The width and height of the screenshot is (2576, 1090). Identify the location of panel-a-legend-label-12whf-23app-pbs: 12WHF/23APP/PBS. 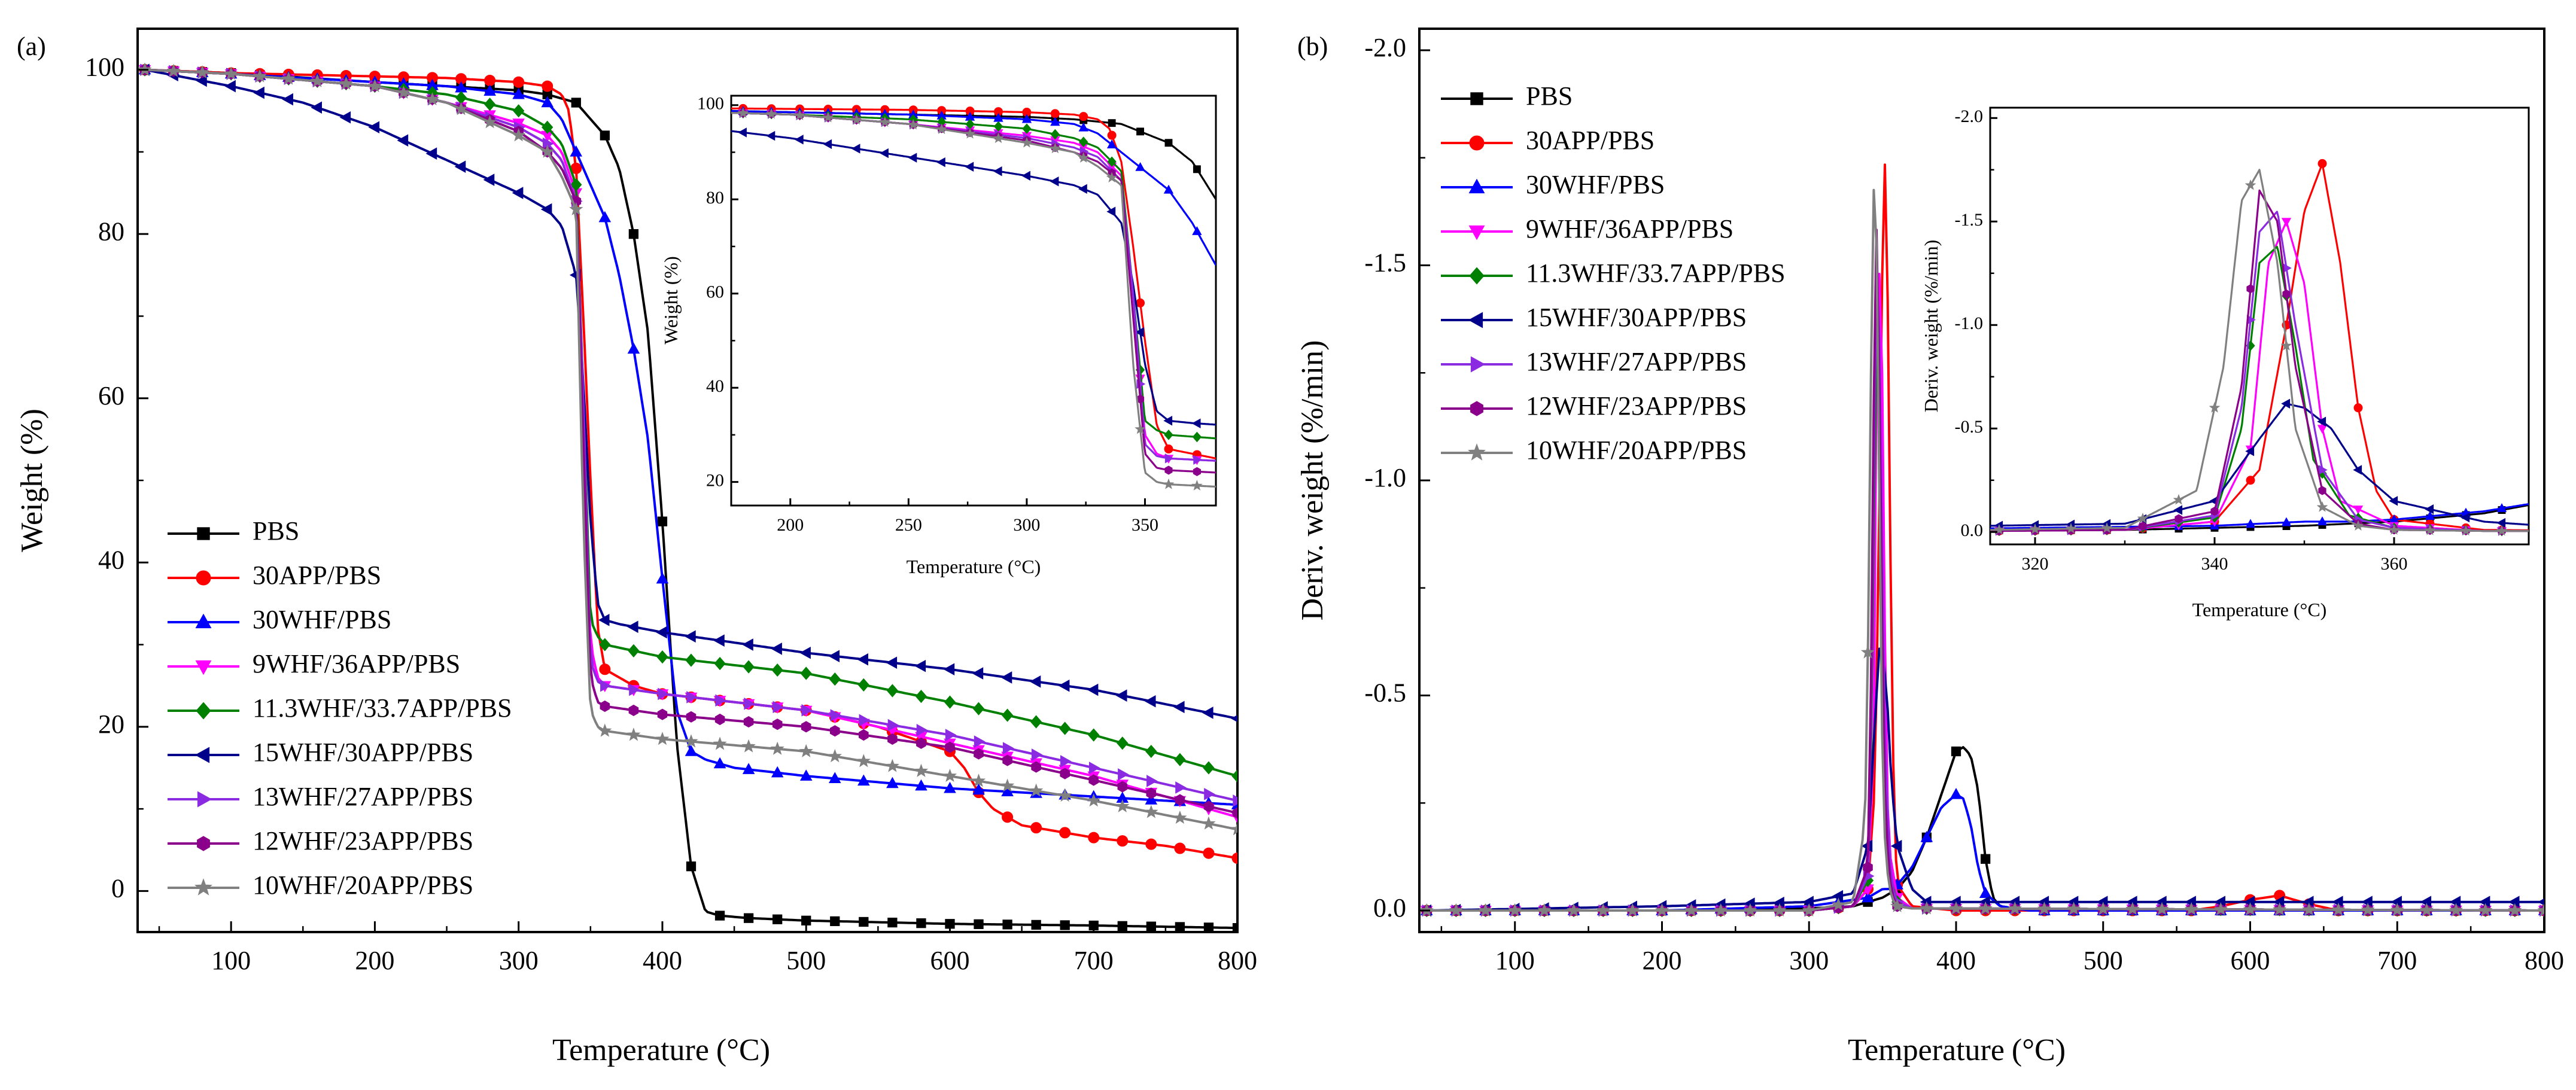
(363, 840).